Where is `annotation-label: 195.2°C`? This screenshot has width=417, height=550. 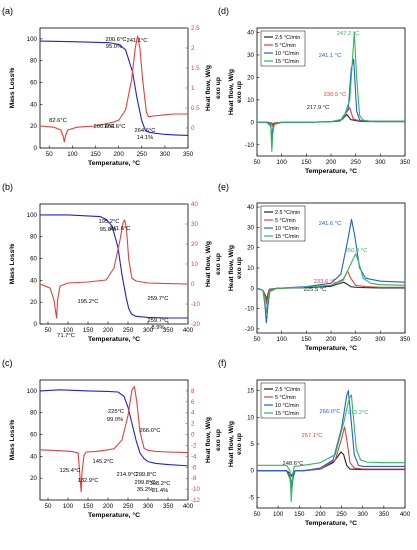 annotation-label: 195.2°C is located at coordinates (87, 302).